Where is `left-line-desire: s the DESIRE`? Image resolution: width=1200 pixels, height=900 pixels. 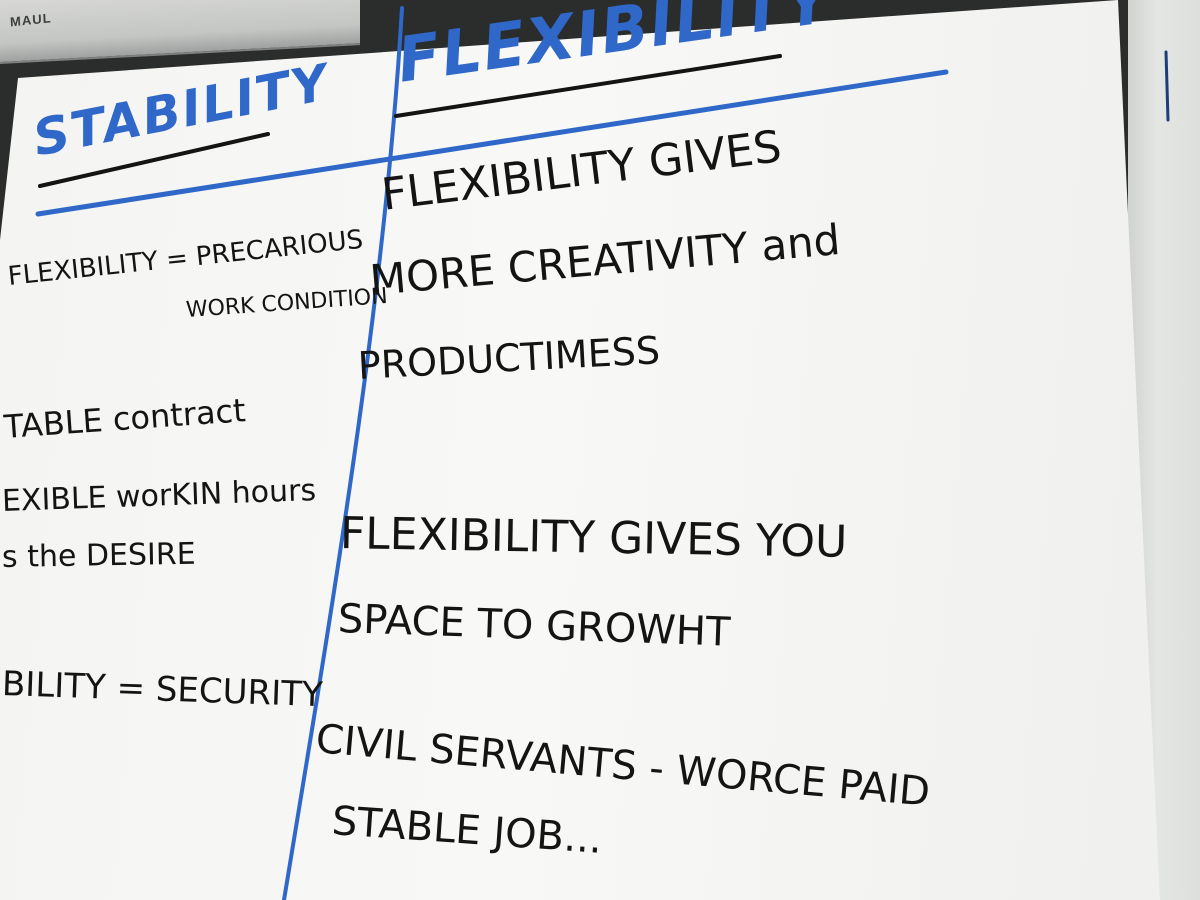 left-line-desire: s the DESIRE is located at coordinates (98, 555).